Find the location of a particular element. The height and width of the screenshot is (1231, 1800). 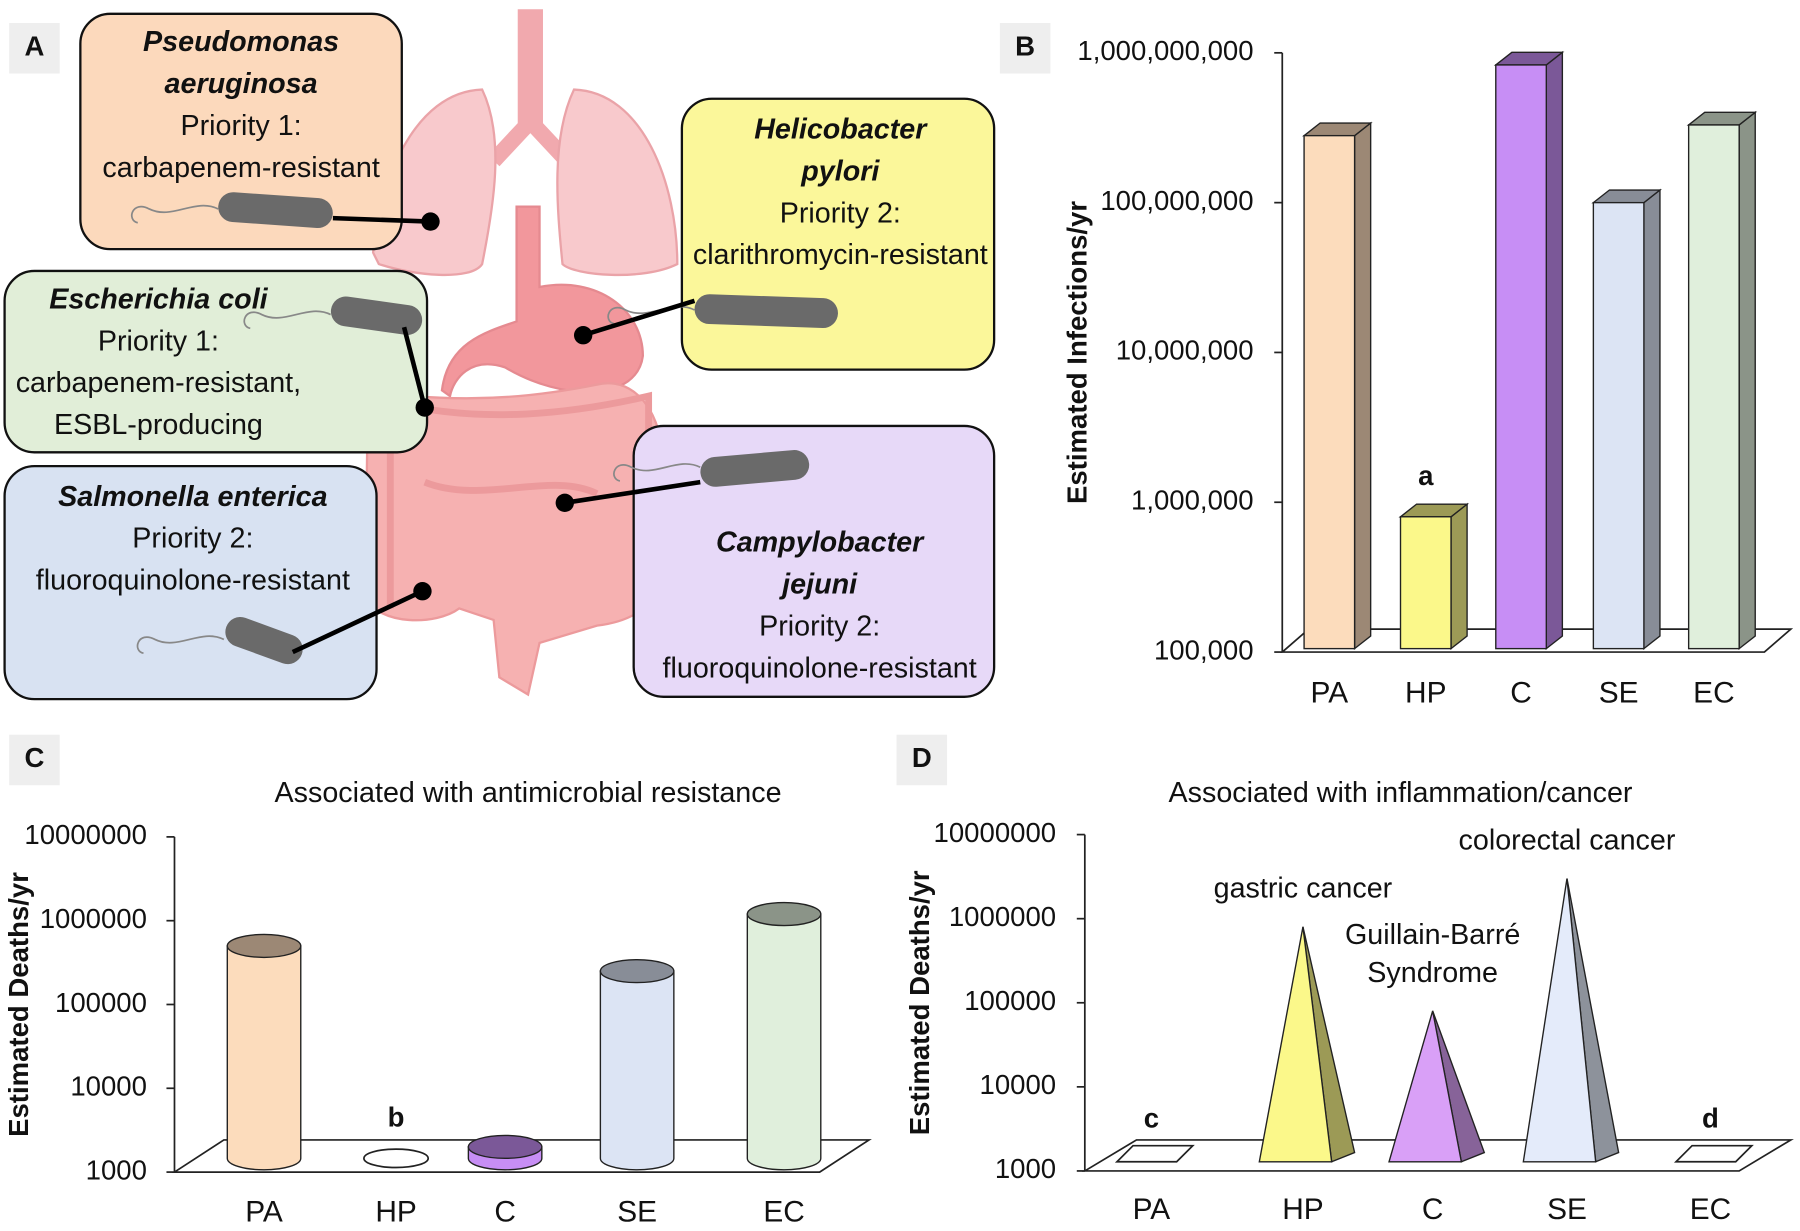

annotation-letter: d is located at coordinates (1710, 1118).